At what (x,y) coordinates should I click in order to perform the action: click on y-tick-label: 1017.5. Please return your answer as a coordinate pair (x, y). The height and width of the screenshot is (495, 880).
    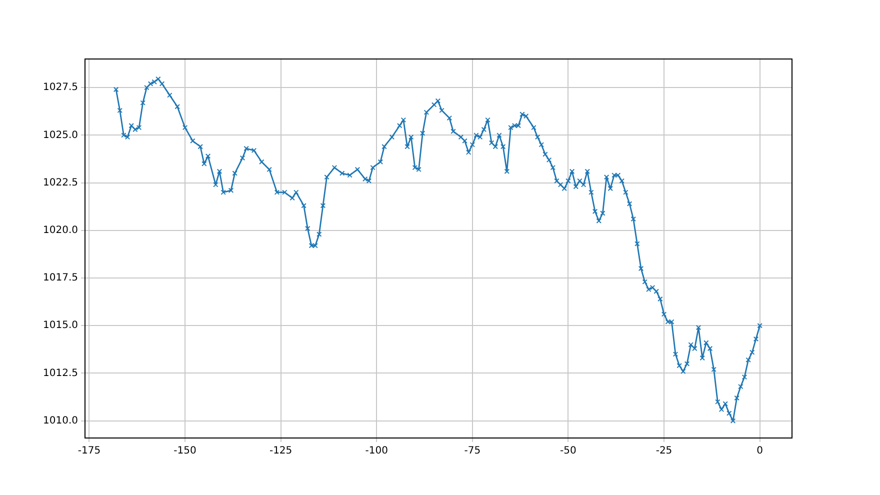
    Looking at the image, I should click on (60, 278).